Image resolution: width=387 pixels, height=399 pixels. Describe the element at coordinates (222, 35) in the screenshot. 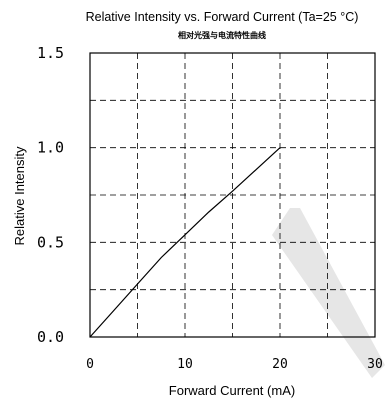

I see `chart-subtitle: 相对光强与电流特性曲线` at that location.